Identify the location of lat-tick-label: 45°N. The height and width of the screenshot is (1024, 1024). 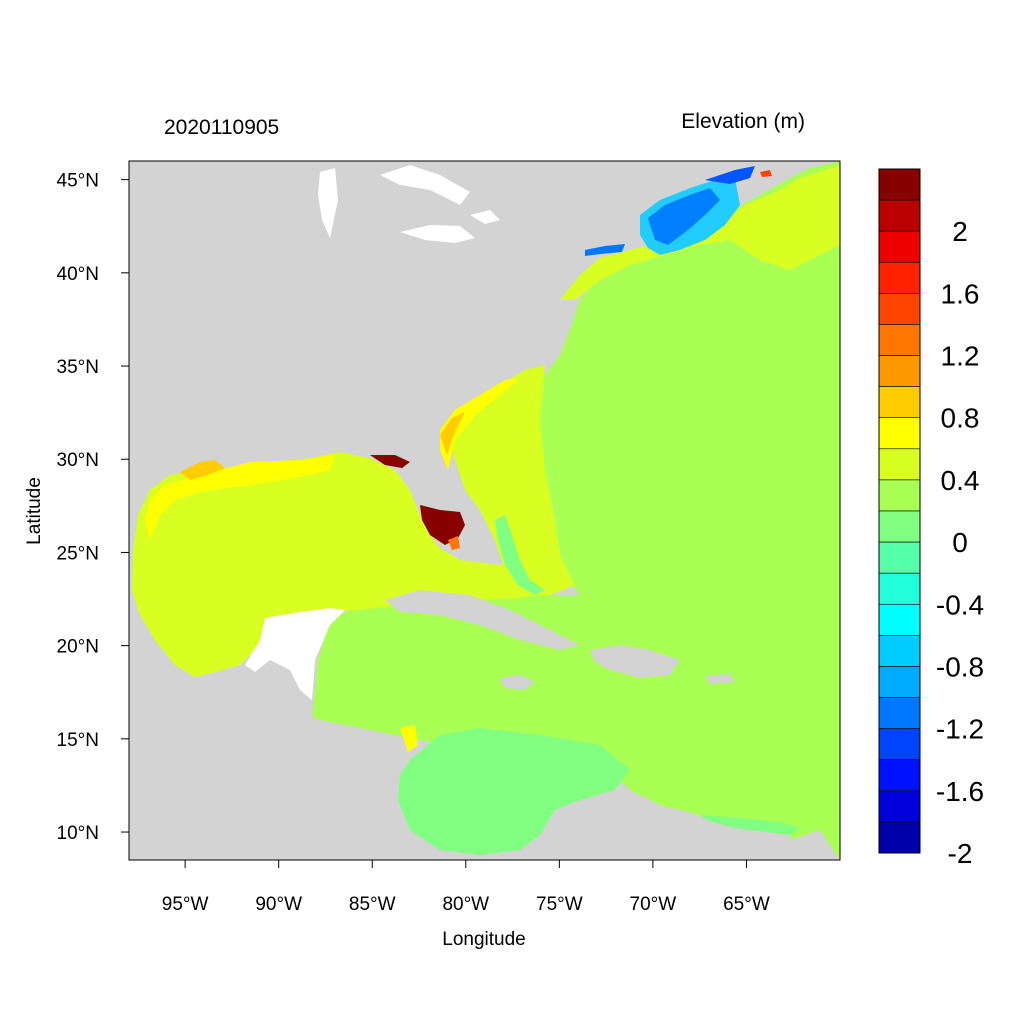
(78, 181).